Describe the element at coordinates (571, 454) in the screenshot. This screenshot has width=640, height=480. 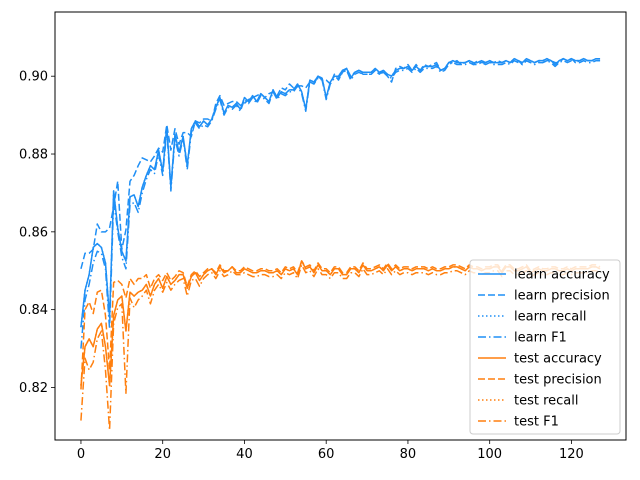
I see `x-tick-label: 120` at that location.